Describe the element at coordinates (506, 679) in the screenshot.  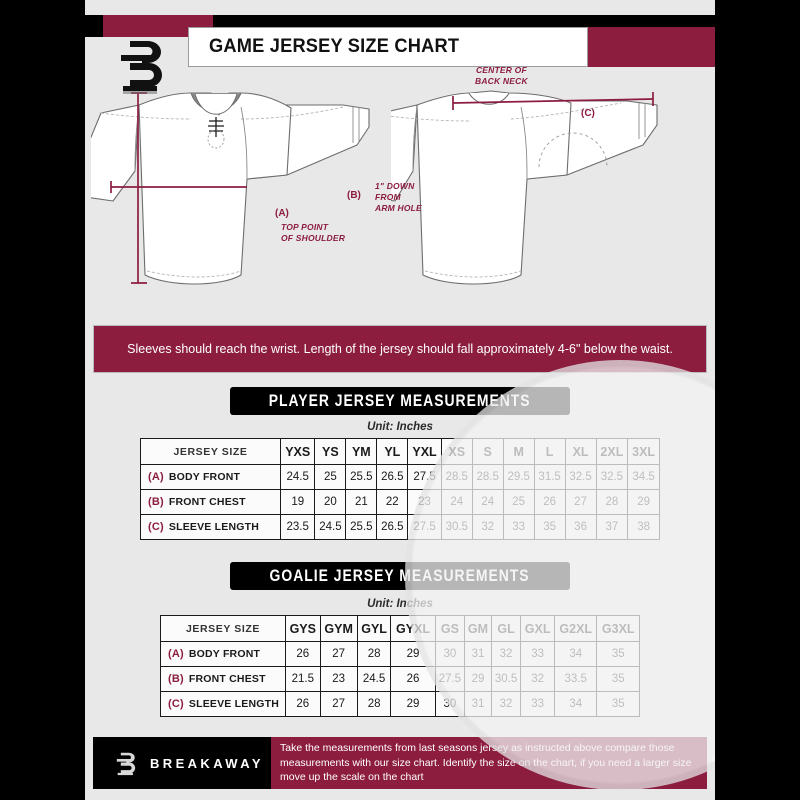
I see `measurement-cell: 30.5` at that location.